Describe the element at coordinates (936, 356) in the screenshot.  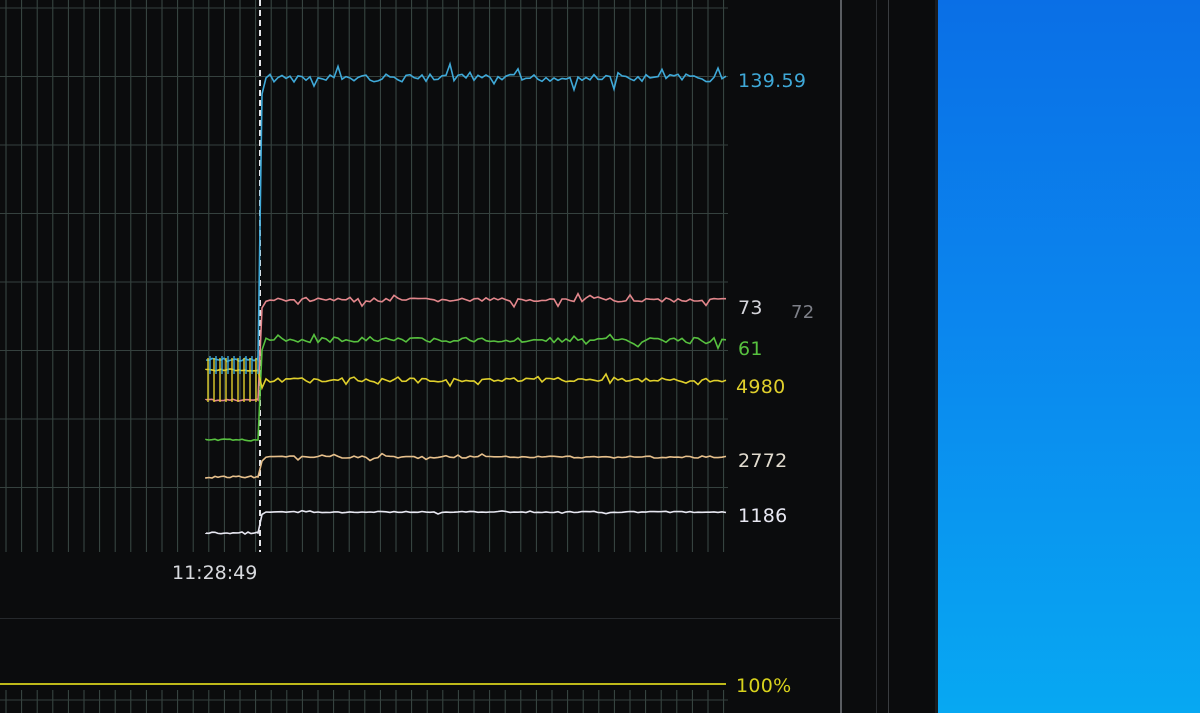
I see `monitor-bezel-edge` at that location.